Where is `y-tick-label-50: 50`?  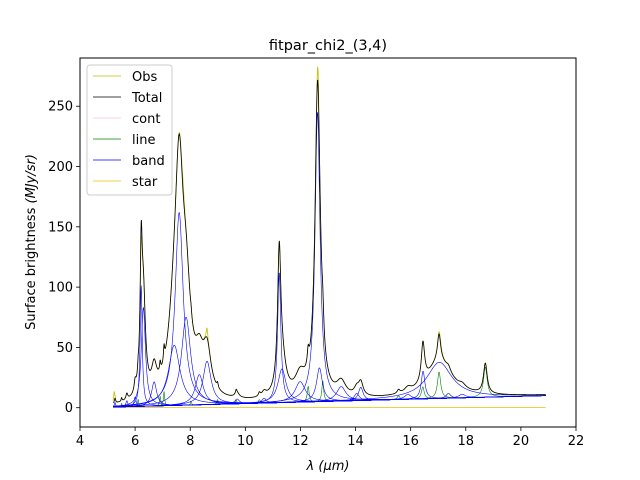 y-tick-label-50: 50 is located at coordinates (64, 348).